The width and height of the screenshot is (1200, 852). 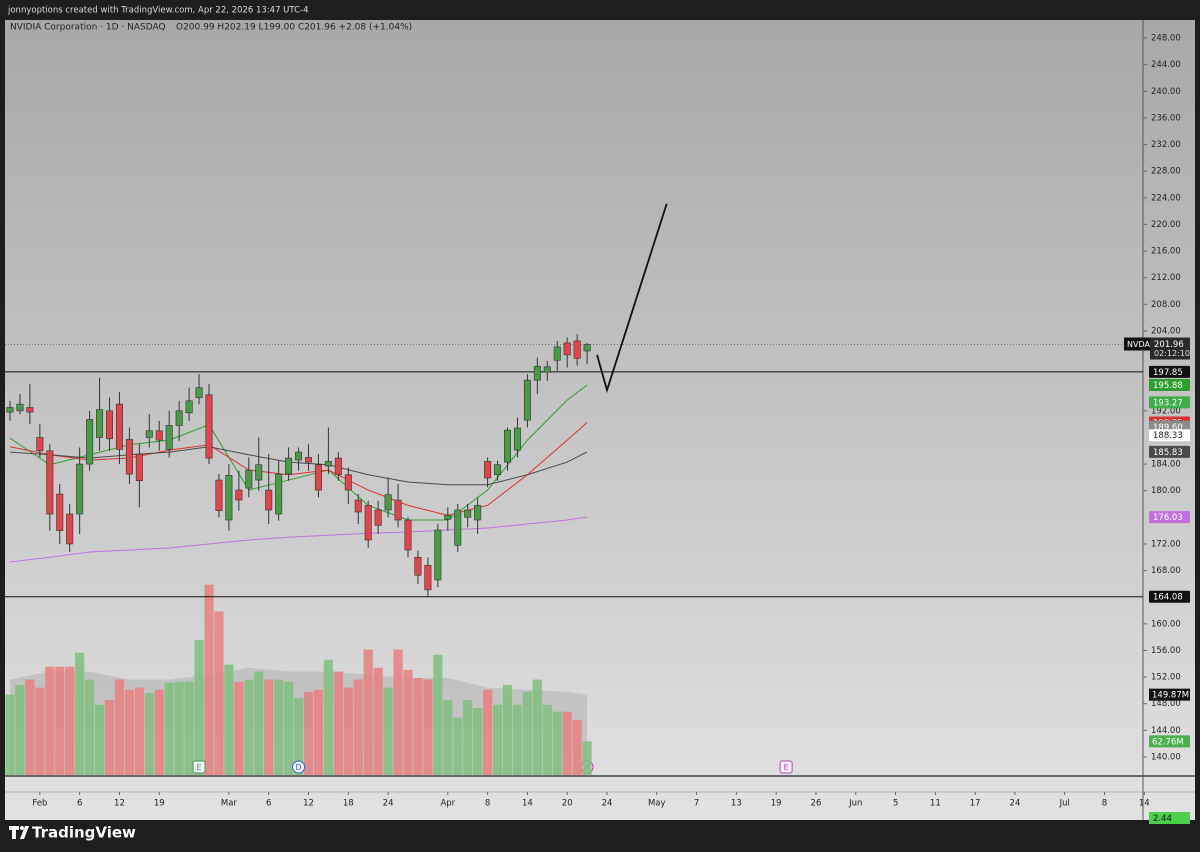 I want to click on trend-drawing, so click(x=632, y=298).